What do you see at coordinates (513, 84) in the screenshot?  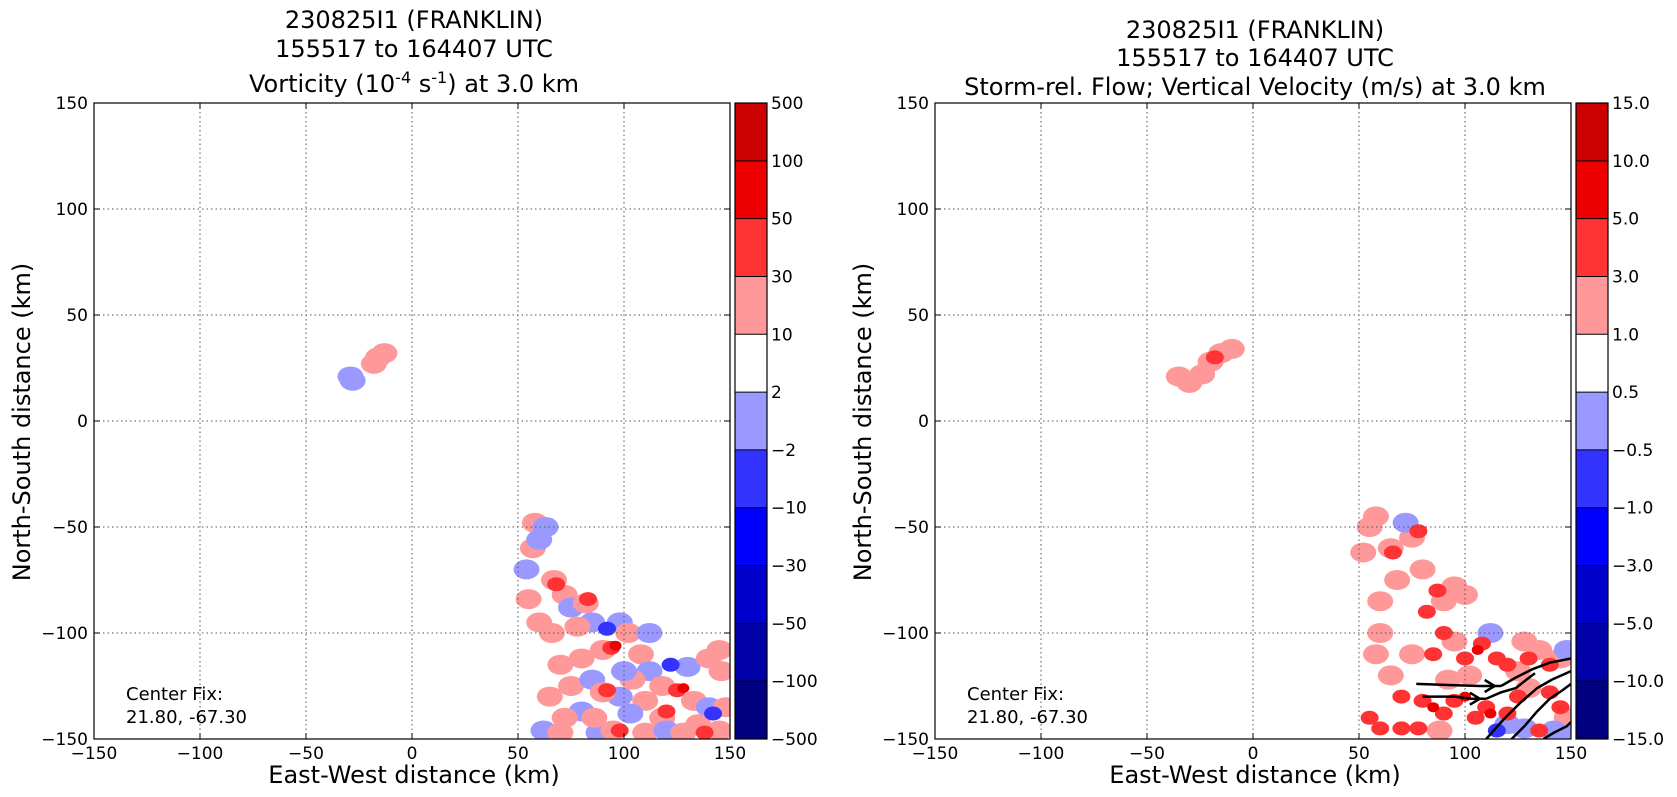 I see `left-title-height-part: ) at 3.0 km` at bounding box center [513, 84].